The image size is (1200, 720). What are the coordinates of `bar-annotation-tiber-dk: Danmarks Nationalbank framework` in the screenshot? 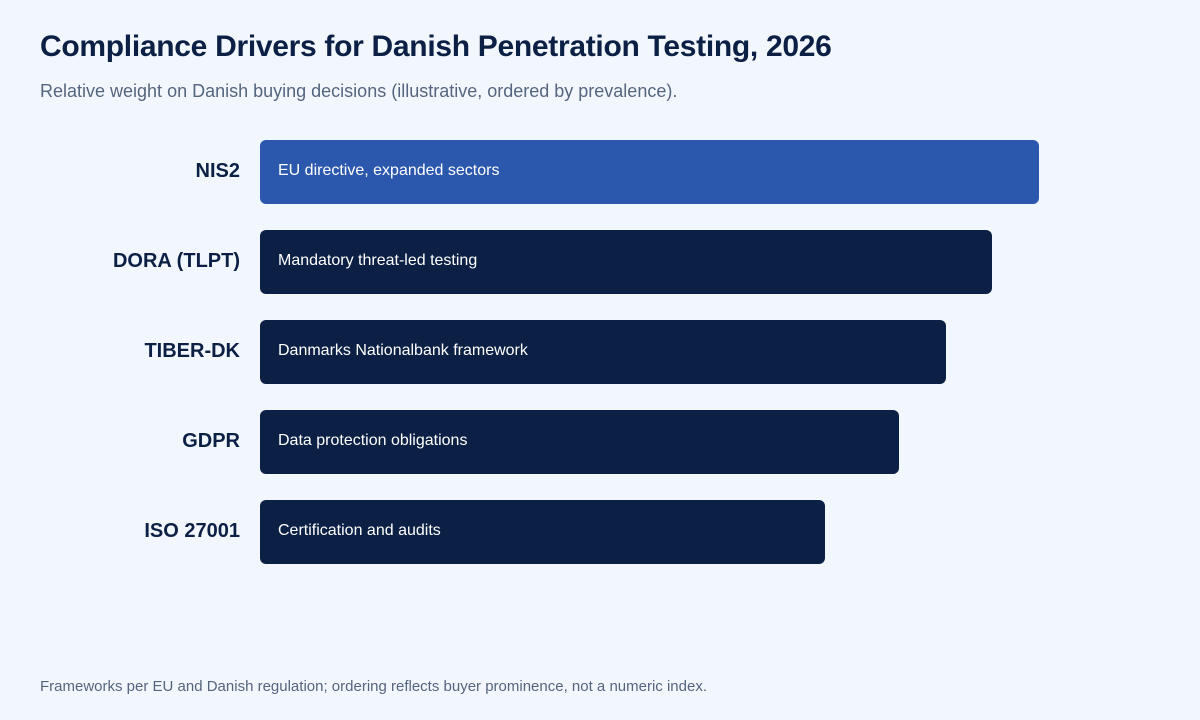 It's located at (403, 350).